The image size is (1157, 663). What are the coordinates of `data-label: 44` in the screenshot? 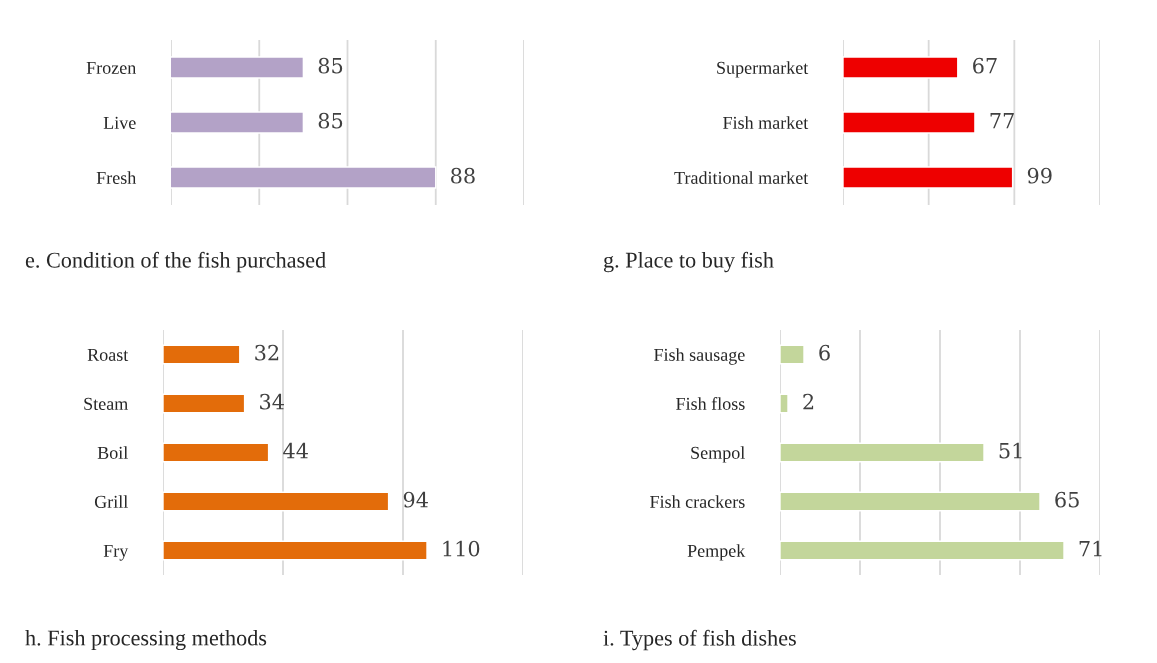 It's located at (295, 450).